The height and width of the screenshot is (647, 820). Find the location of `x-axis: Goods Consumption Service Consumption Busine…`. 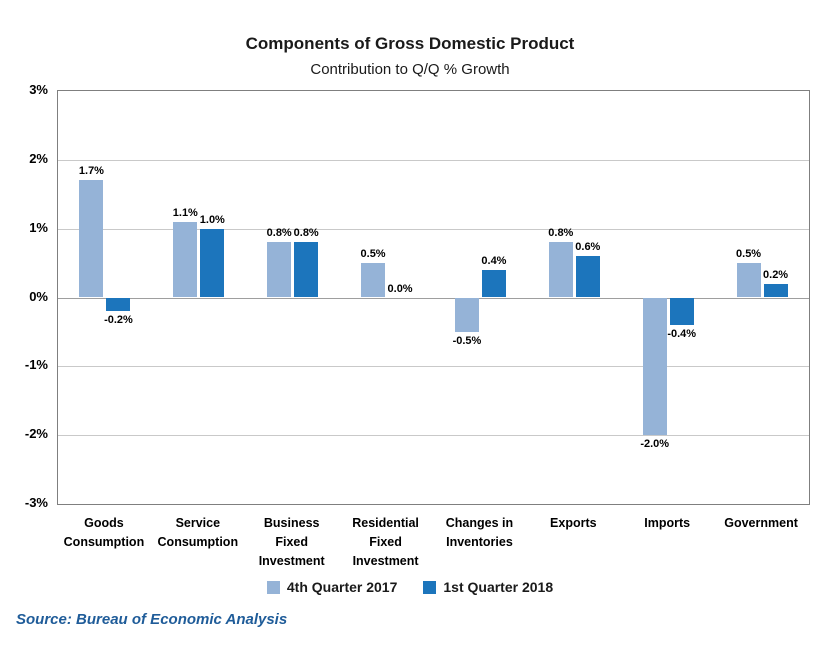

x-axis: Goods Consumption Service Consumption Busine… is located at coordinates (433, 545).